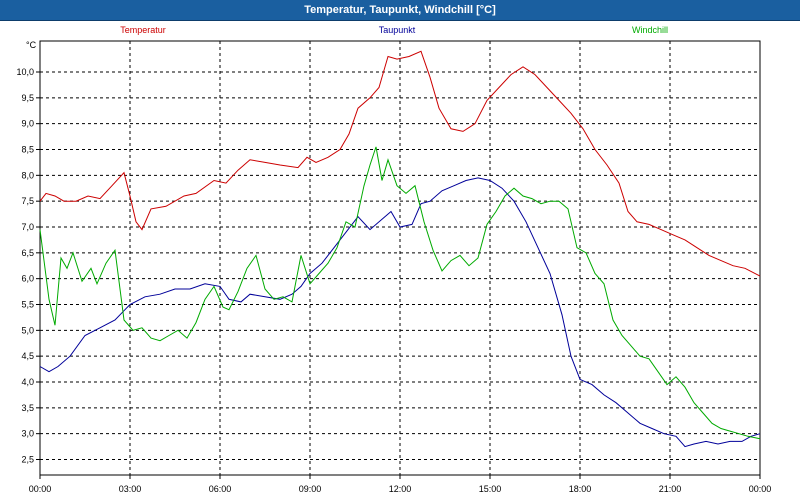 The image size is (800, 500). What do you see at coordinates (27, 434) in the screenshot?
I see `y-tick-label: 3,0` at bounding box center [27, 434].